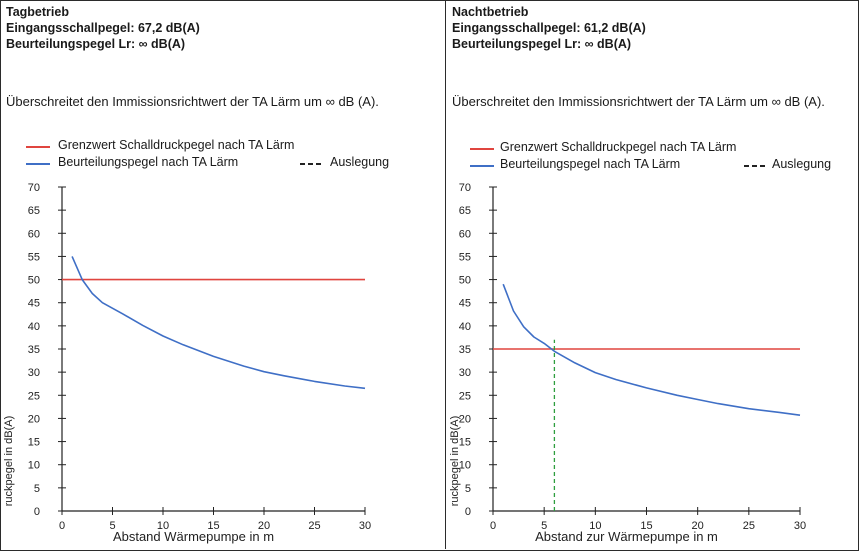 The image size is (859, 551). I want to click on x-axis-label: Abstand zur Wärmepumpe in m, so click(626, 536).